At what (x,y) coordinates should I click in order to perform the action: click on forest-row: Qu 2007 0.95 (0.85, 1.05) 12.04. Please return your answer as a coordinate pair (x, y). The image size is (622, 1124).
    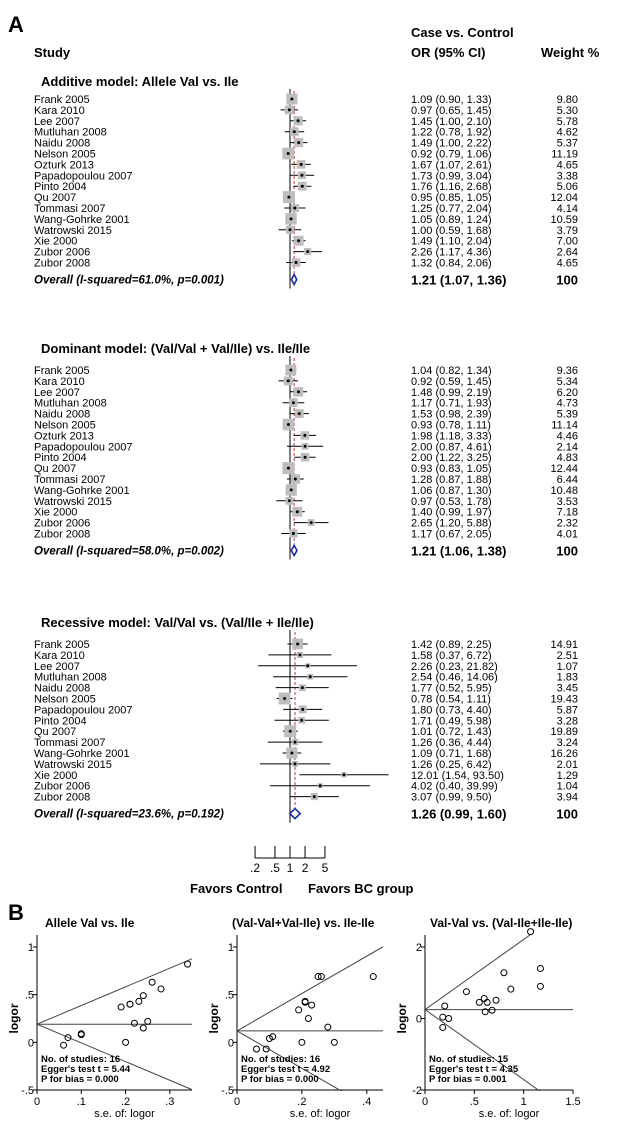
    Looking at the image, I should click on (306, 197).